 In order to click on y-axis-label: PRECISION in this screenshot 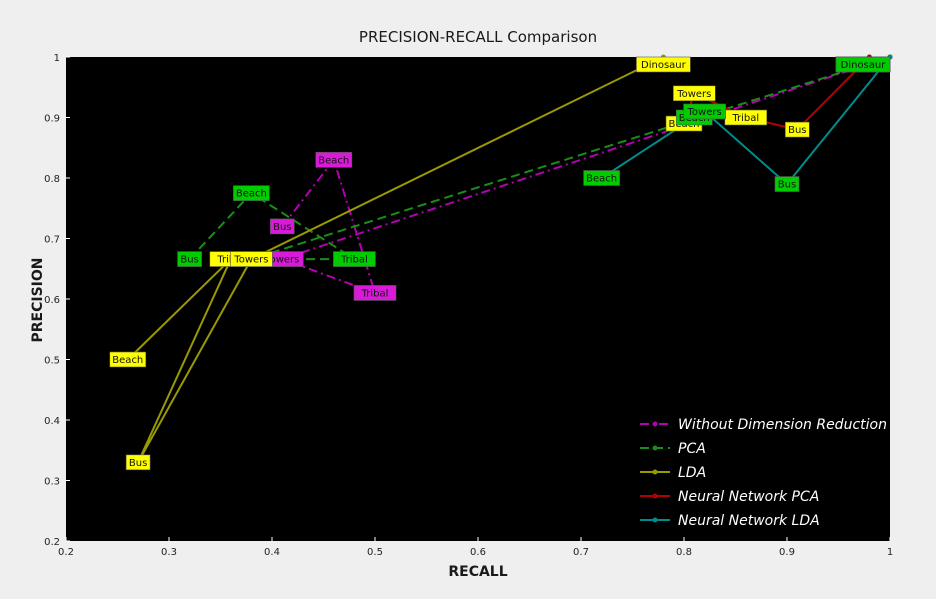, I will do `click(38, 300)`.